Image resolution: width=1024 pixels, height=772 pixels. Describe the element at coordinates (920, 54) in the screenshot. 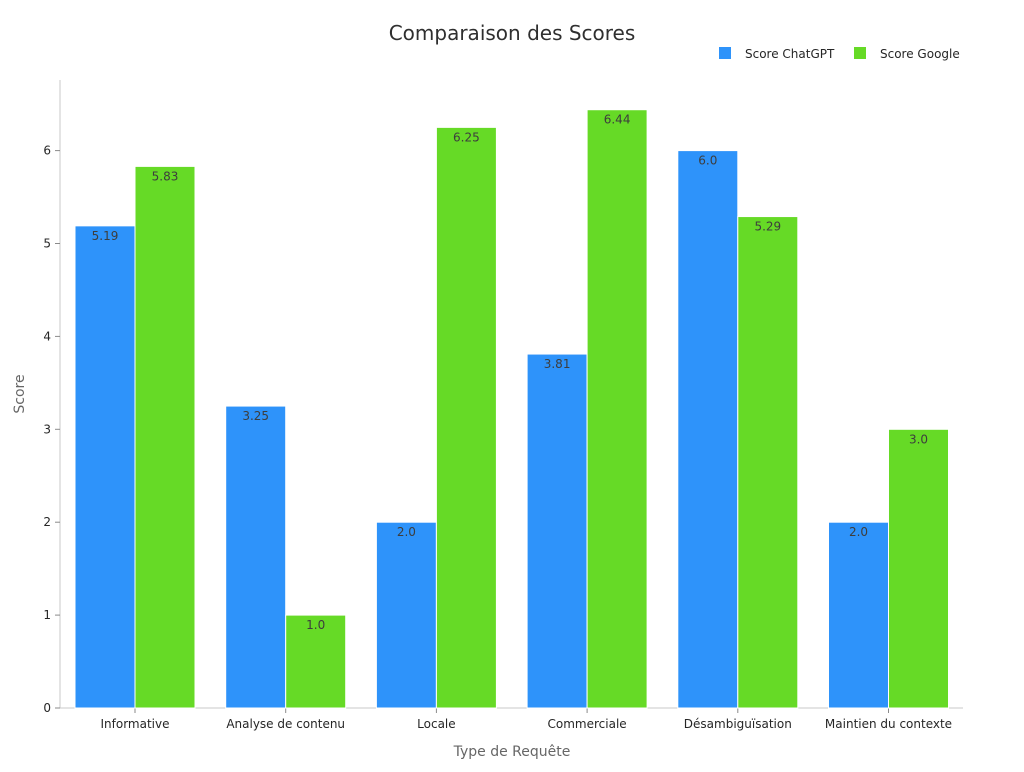

I see `legend-label-google: Score Google` at that location.